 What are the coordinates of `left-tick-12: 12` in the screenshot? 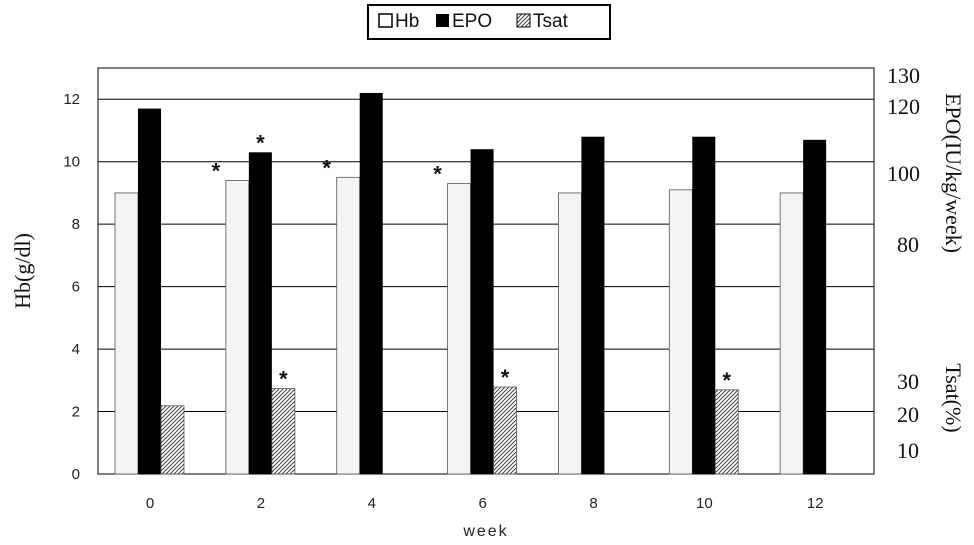 It's located at (71, 99).